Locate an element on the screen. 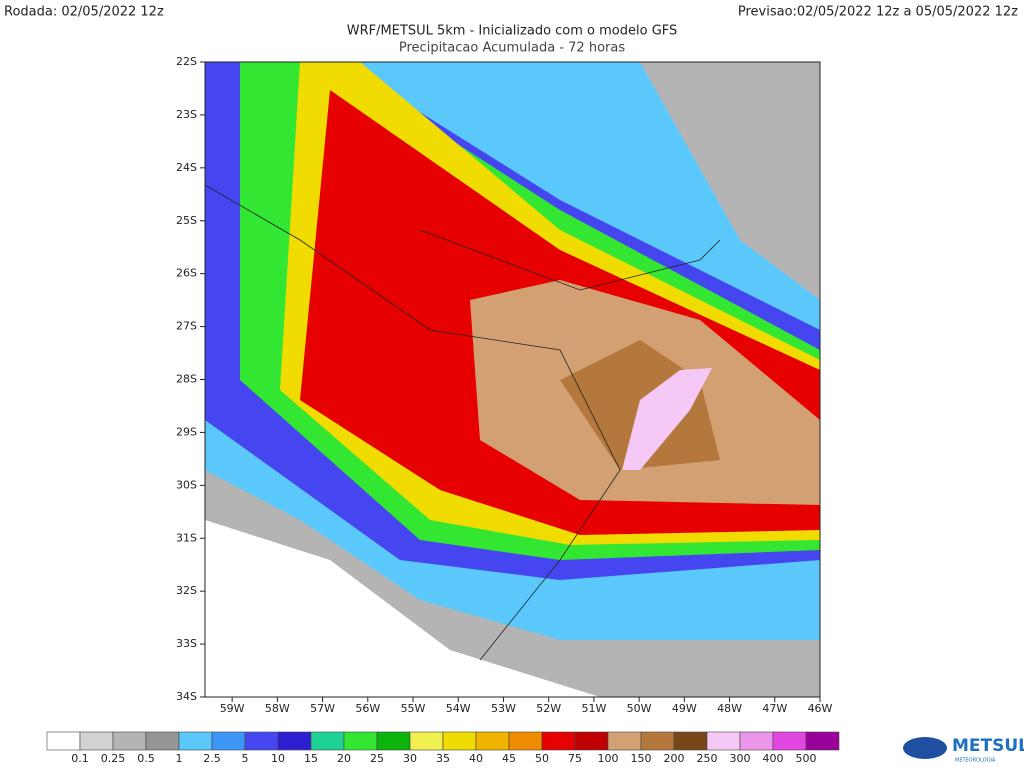  subtitle: Precipitacao Acumulada - 72 horas is located at coordinates (512, 48).